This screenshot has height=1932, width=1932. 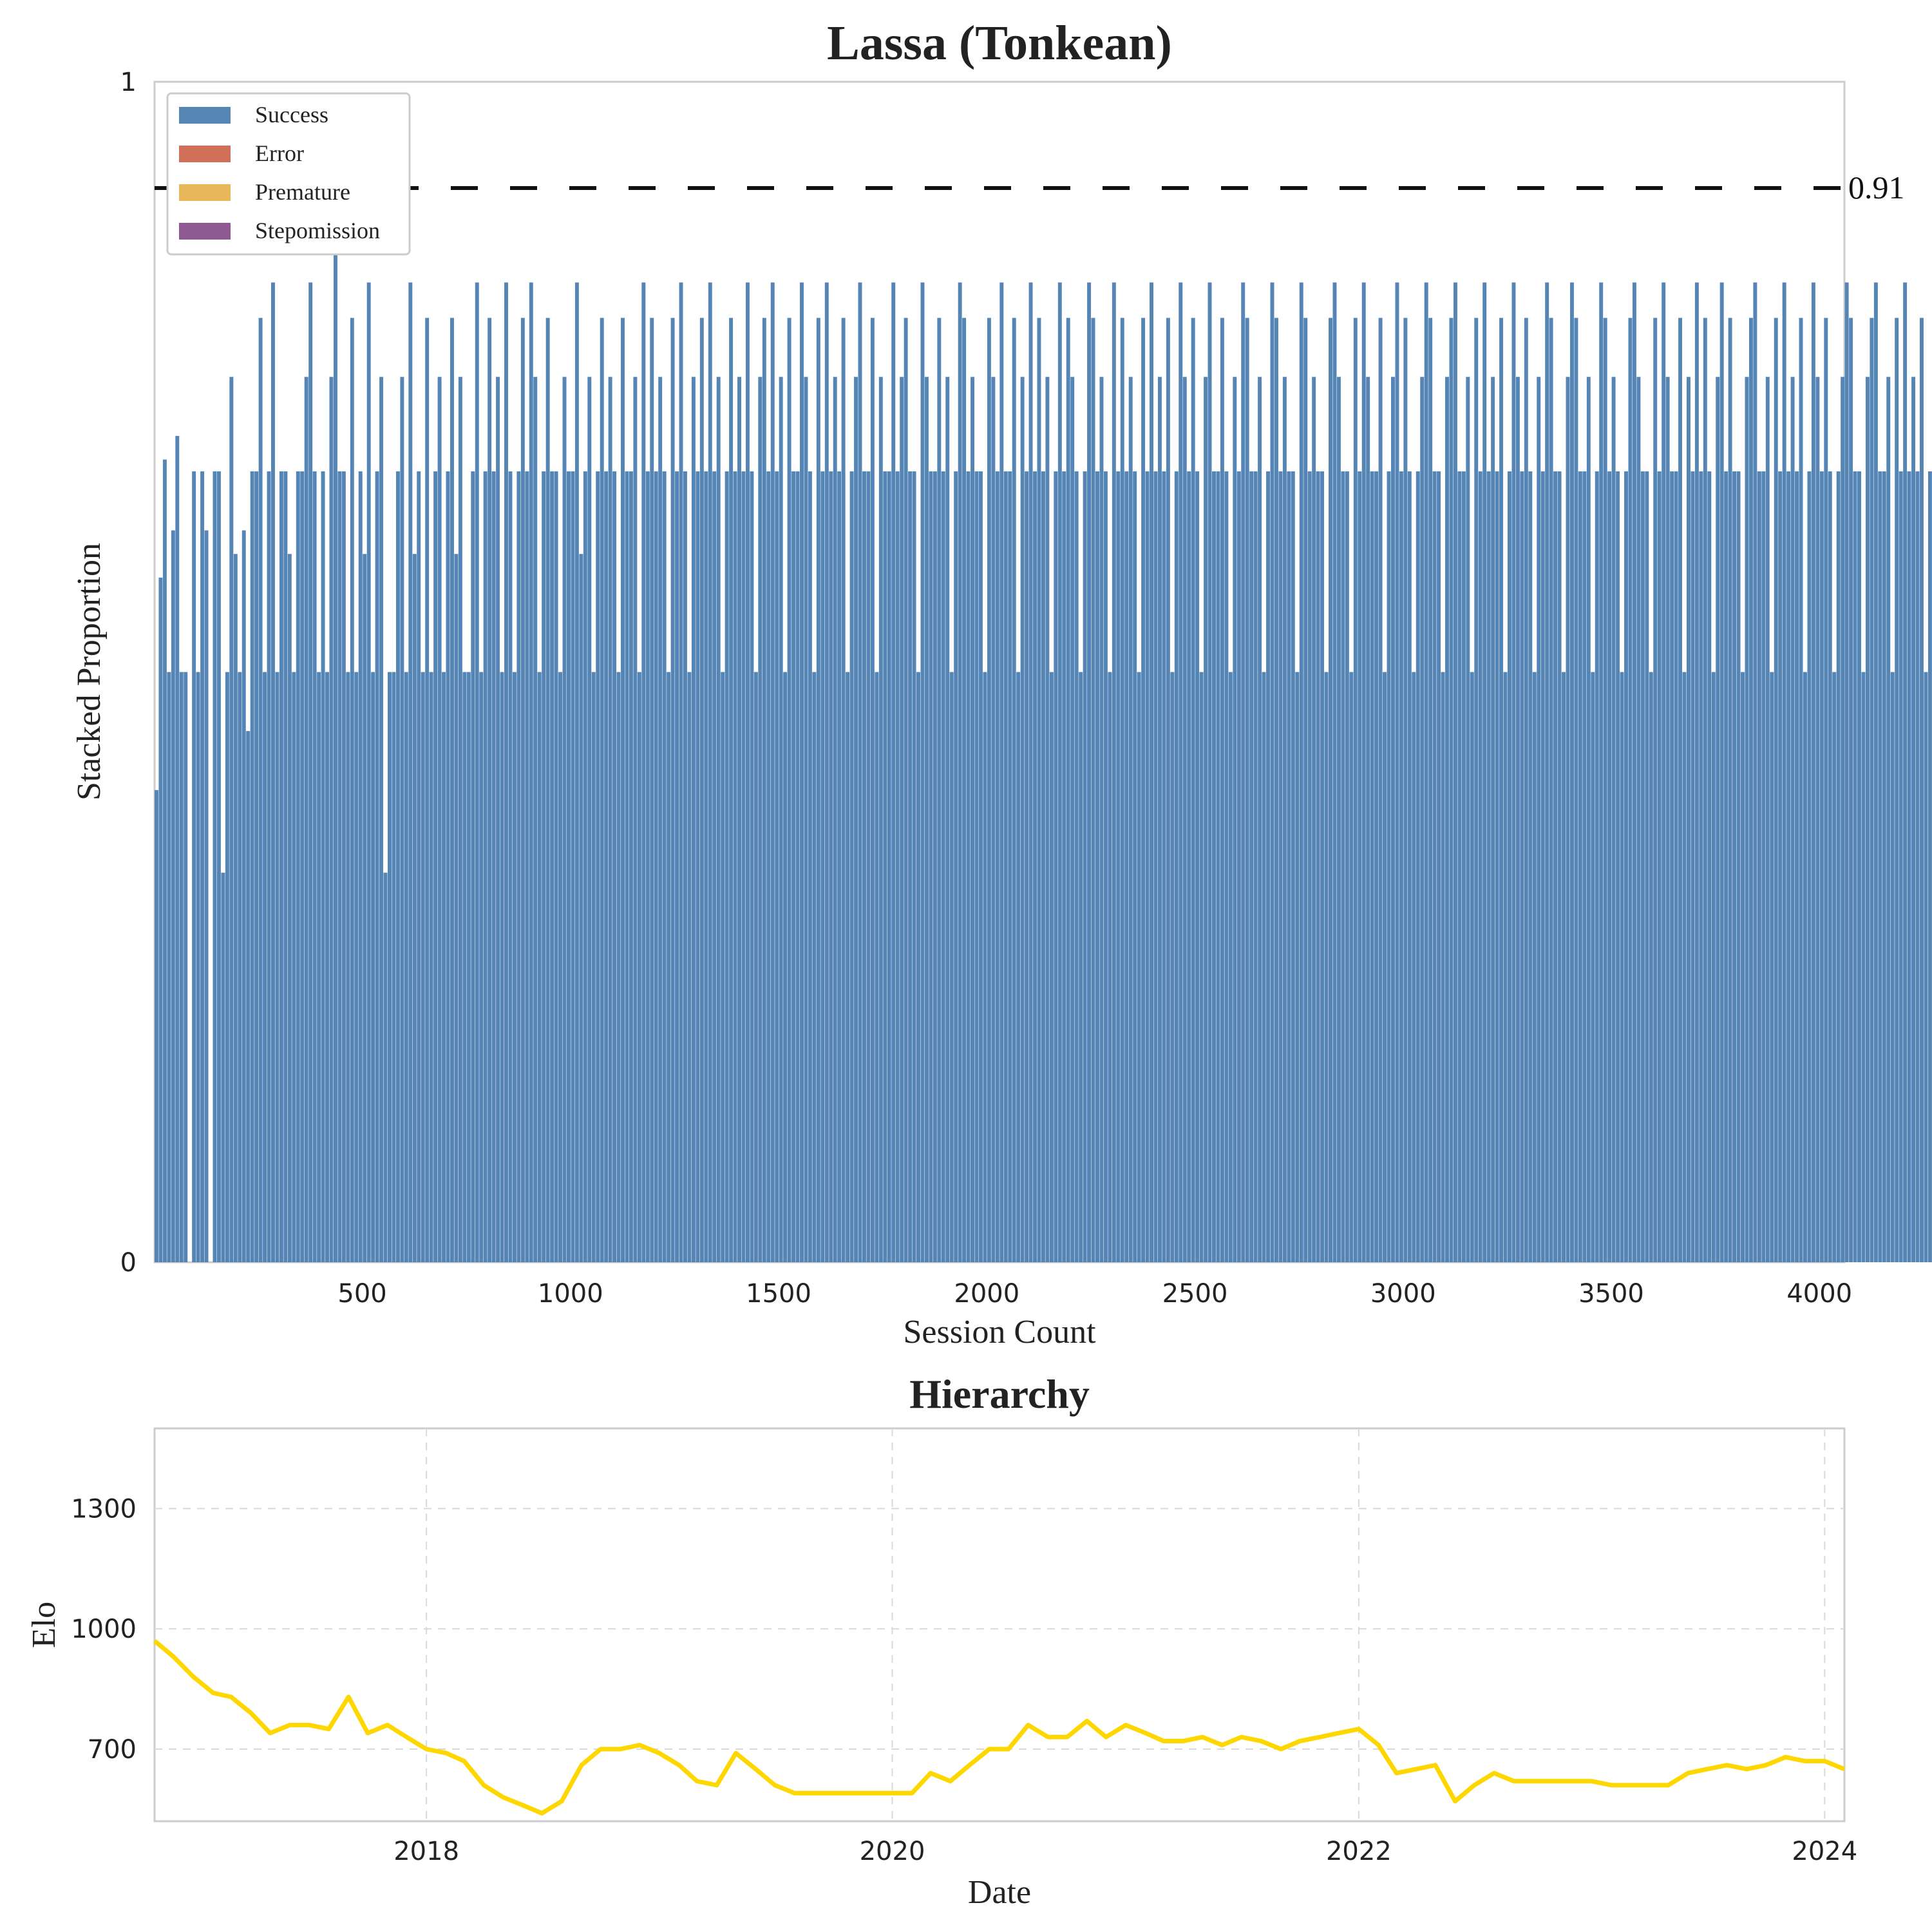 What do you see at coordinates (1824, 1851) in the screenshot?
I see `x-tick-label: 2024` at bounding box center [1824, 1851].